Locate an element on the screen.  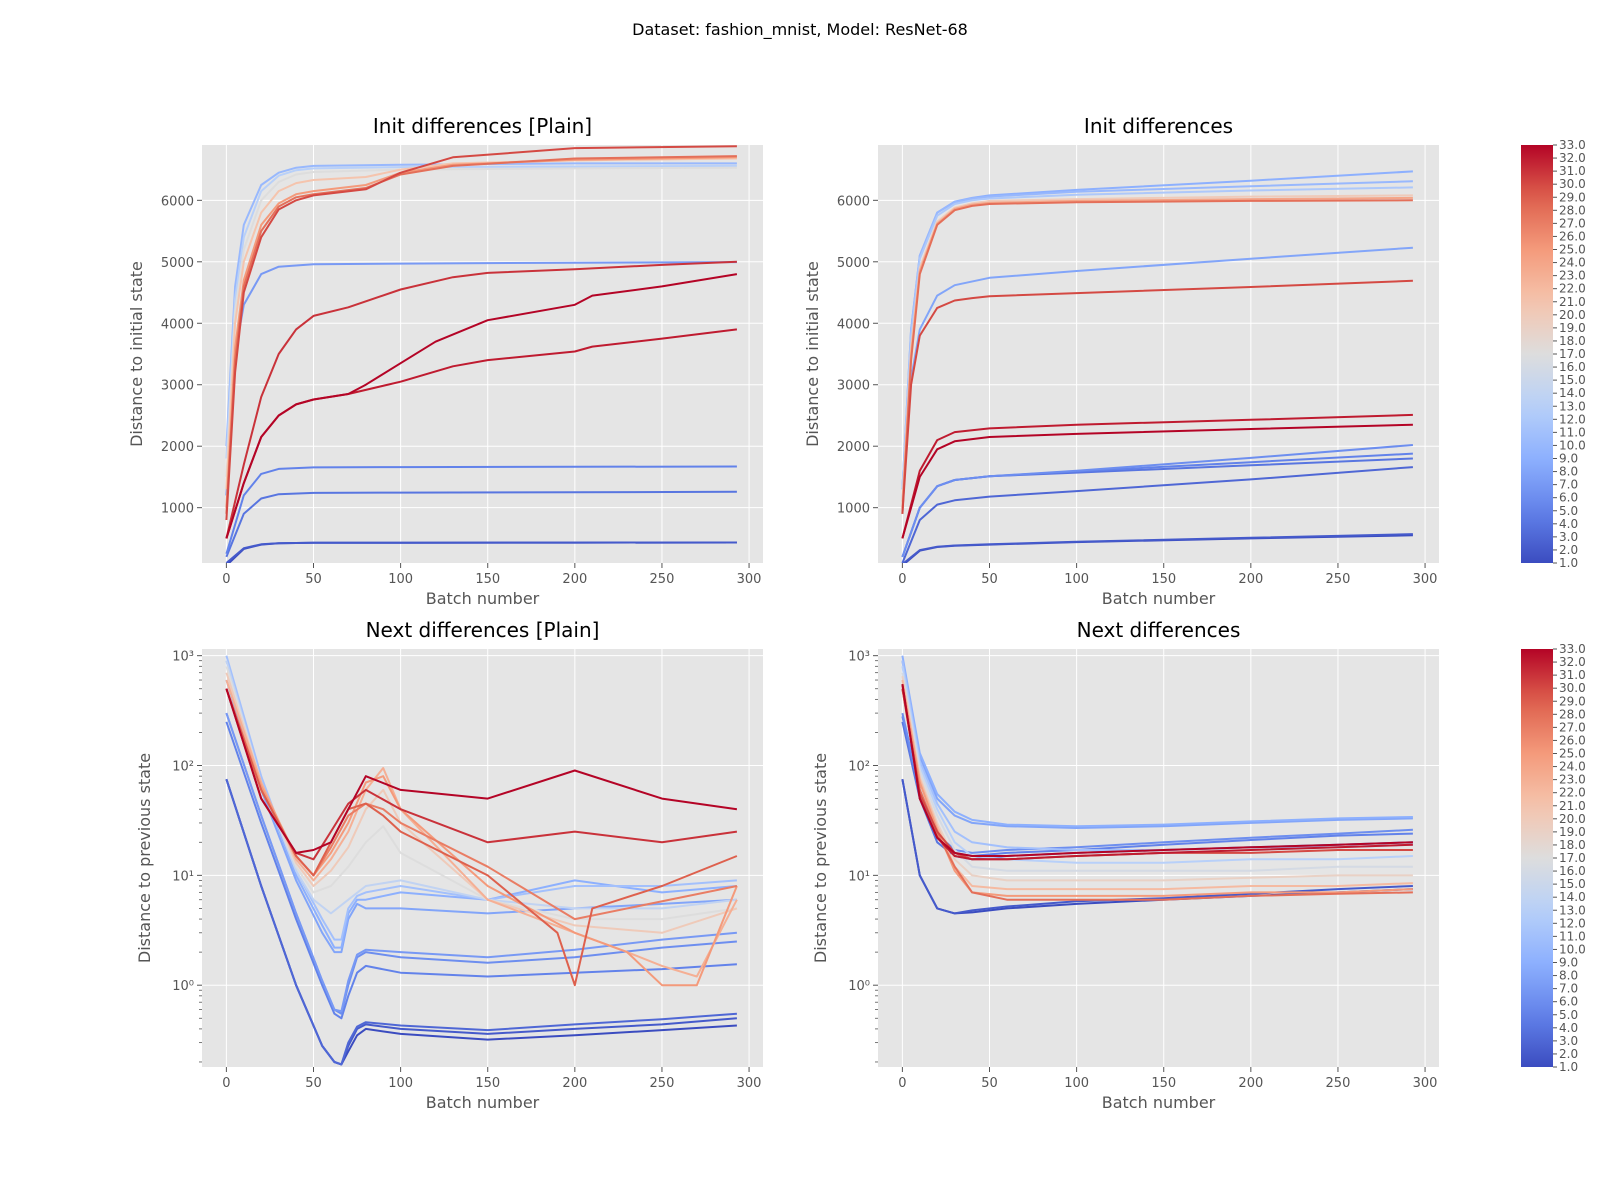
y-axis-label: Distance to initial state is located at coordinates (812, 354).